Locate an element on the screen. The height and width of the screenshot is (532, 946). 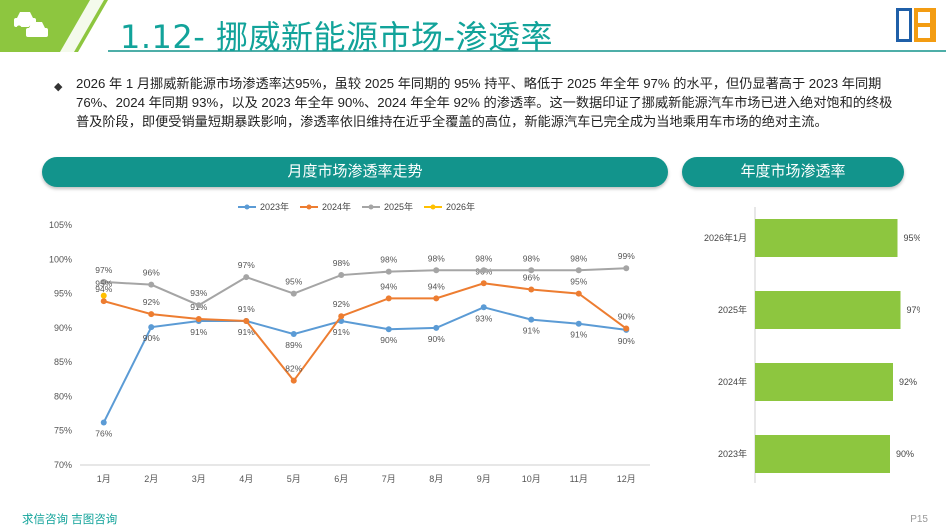
x-tick-label: 3月 is located at coordinates (199, 479).